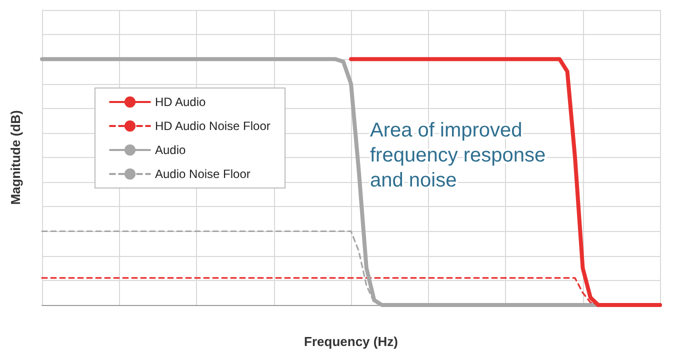 The image size is (688, 354). What do you see at coordinates (170, 150) in the screenshot?
I see `legend-label: Audio` at bounding box center [170, 150].